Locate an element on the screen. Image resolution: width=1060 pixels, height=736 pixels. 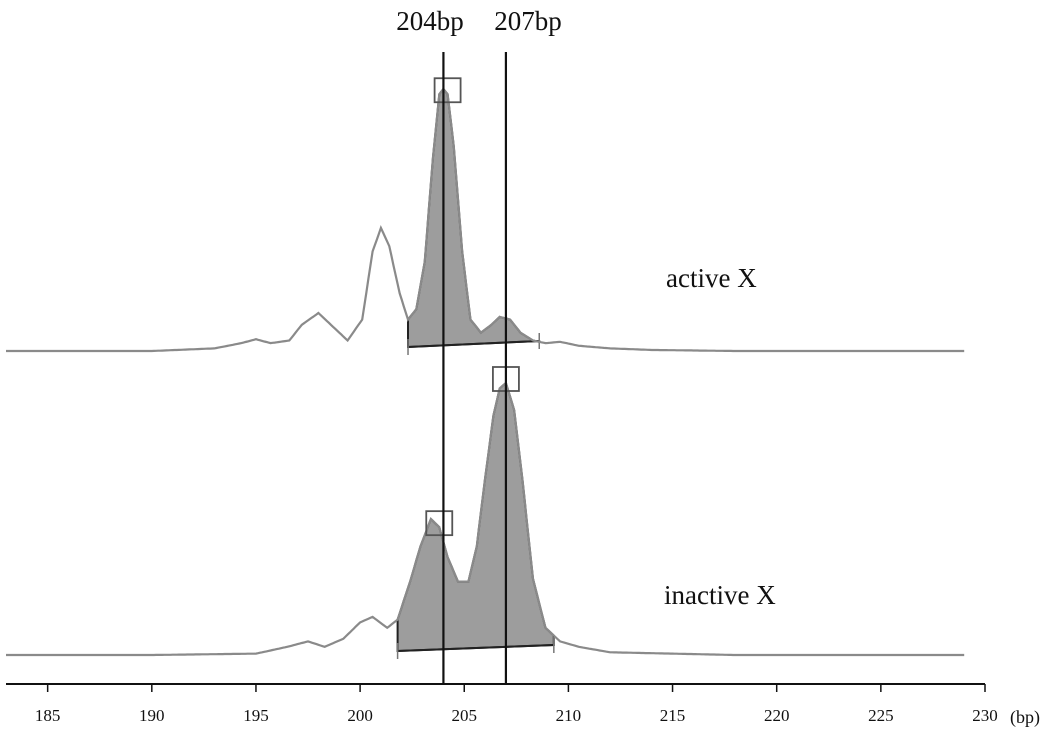
x-tick-label-190: 190 is located at coordinates (152, 715).